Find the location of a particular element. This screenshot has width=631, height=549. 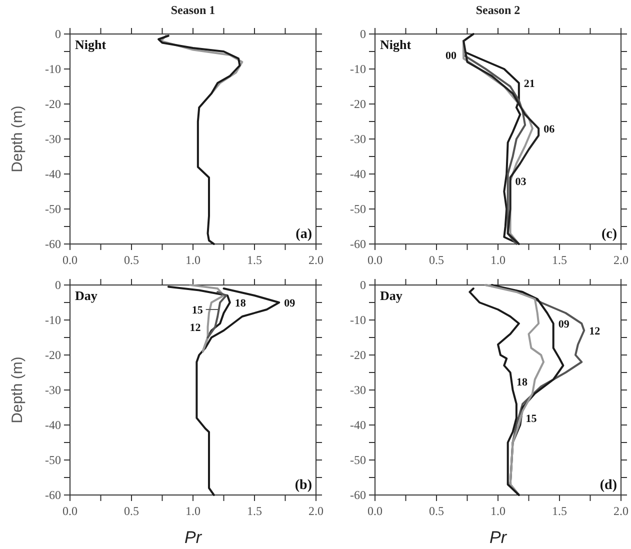

chart-title: Season 1 is located at coordinates (193, 10).